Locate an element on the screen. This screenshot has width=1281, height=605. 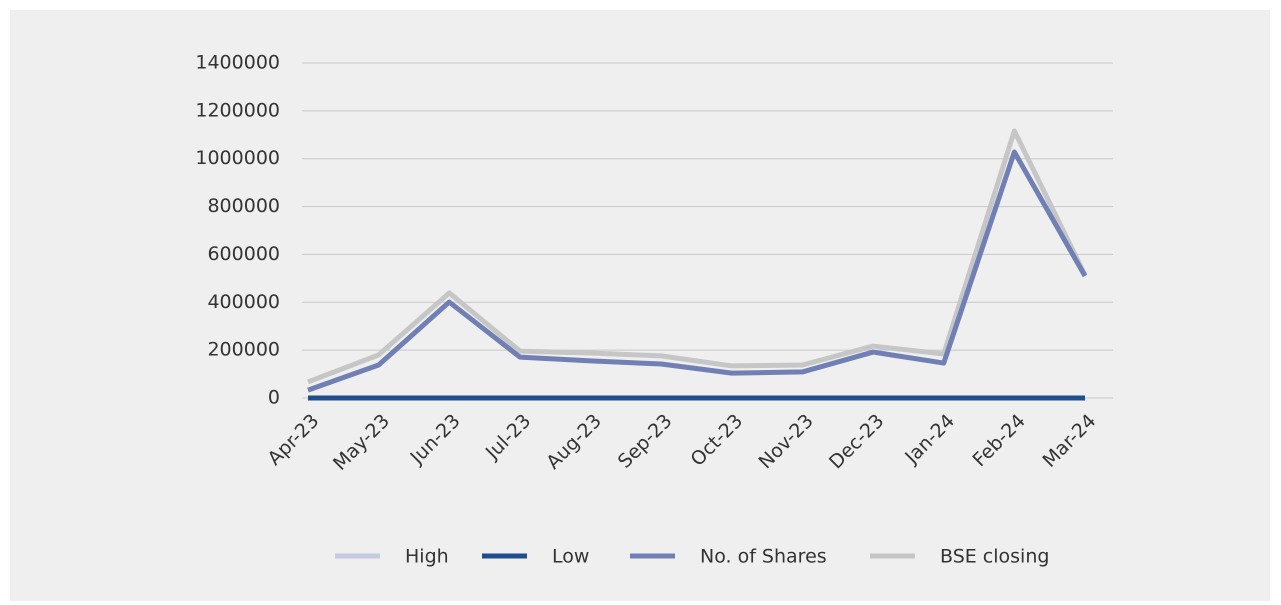
y-tick-label: 0 is located at coordinates (274, 398).